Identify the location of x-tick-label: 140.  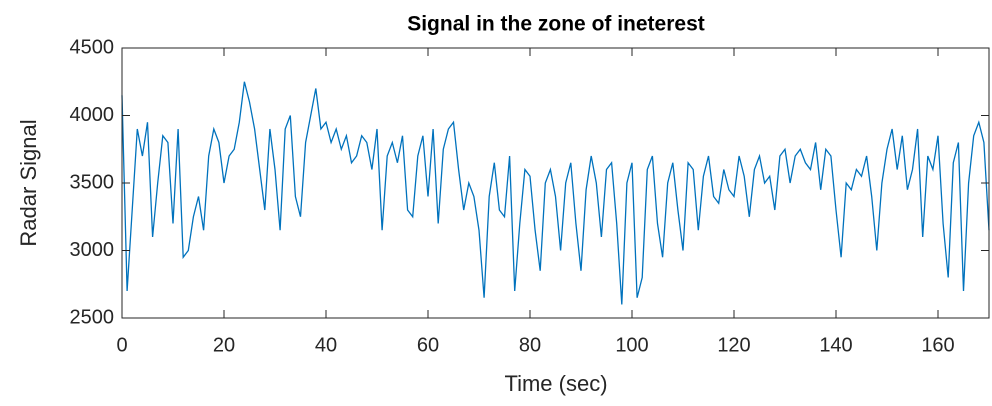
(835, 345).